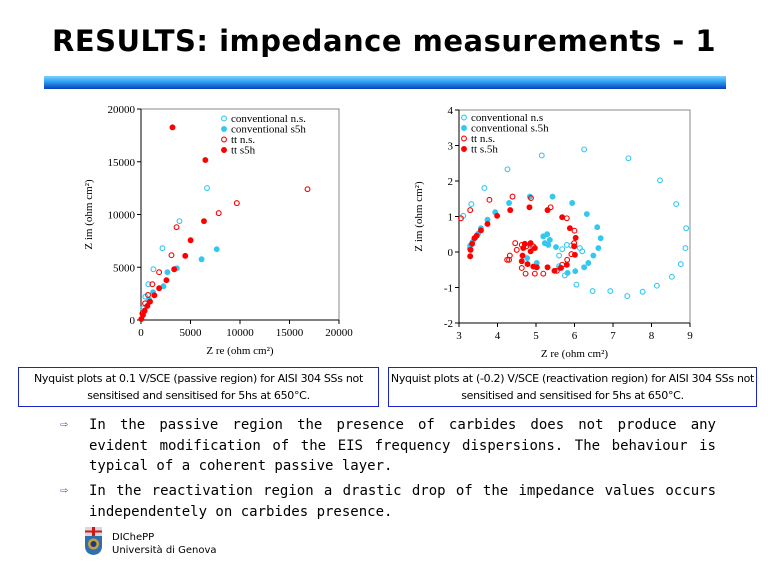 This screenshot has height=576, width=768. Describe the element at coordinates (122, 216) in the screenshot. I see `y-tick-label: 10000` at that location.